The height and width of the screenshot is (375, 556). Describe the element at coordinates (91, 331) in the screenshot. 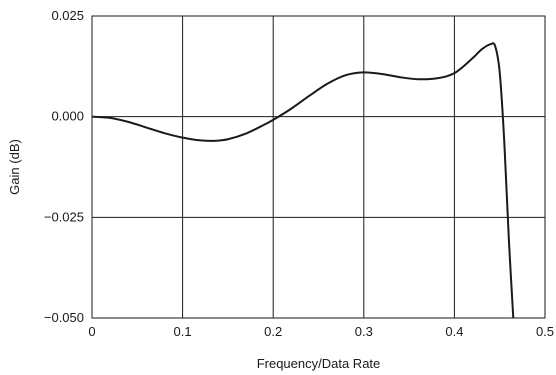

I see `x-tick-label: 0` at that location.